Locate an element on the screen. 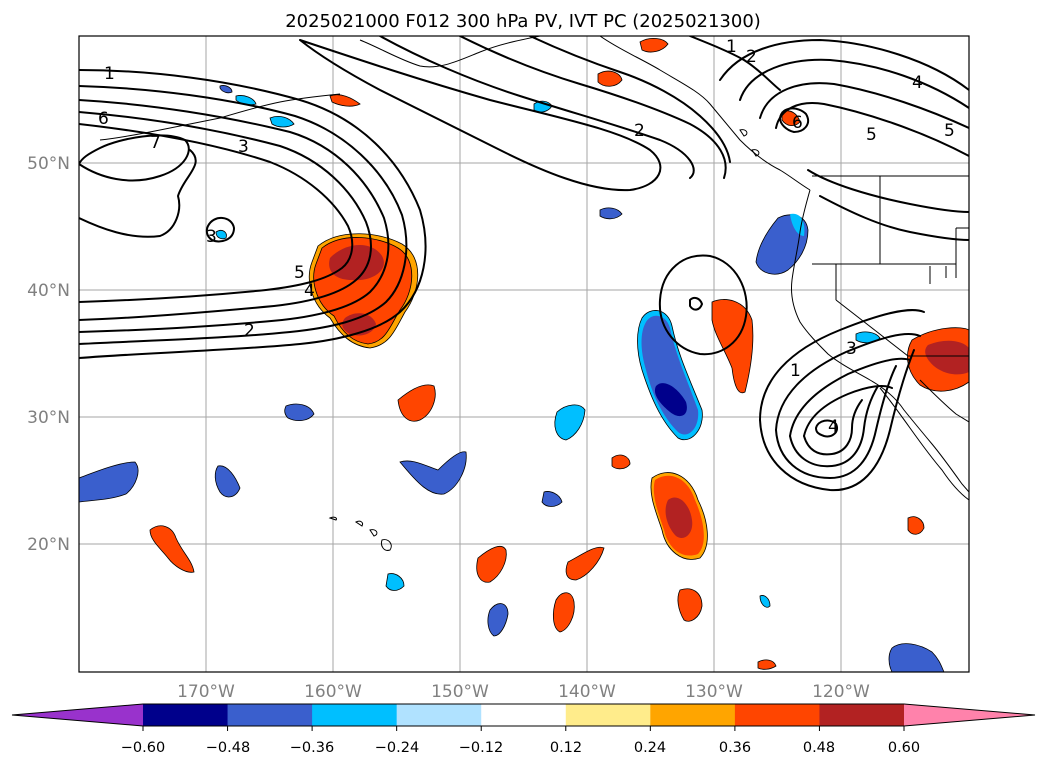  colorbar-tick-label: −0.60 is located at coordinates (143, 748).